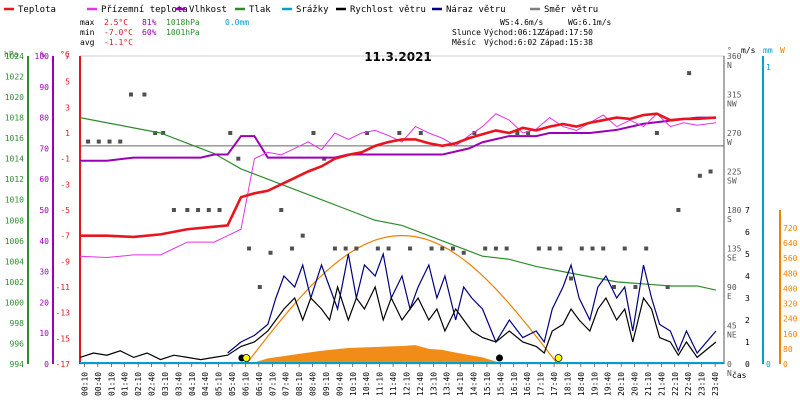  What do you see at coordinates (65, 184) in the screenshot?
I see `temperature-tick: -3` at bounding box center [65, 184].